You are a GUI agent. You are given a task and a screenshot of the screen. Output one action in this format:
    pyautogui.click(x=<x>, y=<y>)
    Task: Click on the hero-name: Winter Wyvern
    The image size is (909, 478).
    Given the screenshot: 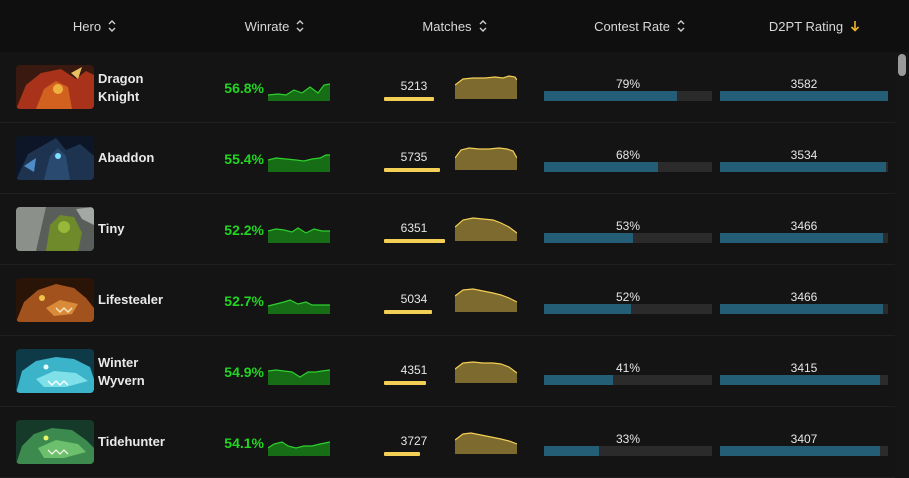 What is the action you would take?
    pyautogui.click(x=121, y=371)
    